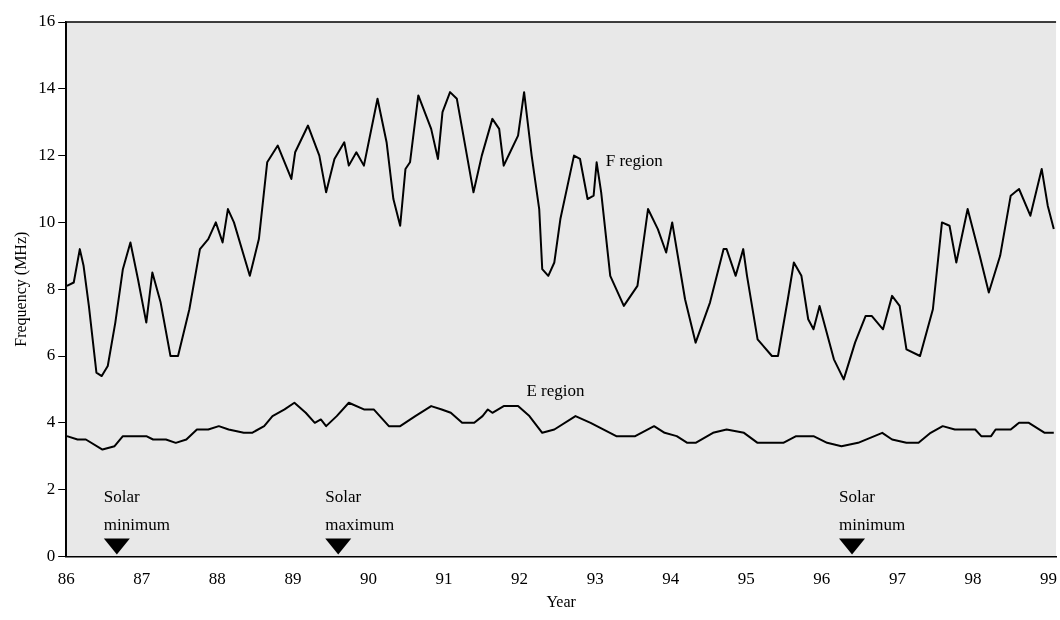 This screenshot has height=620, width=1060. What do you see at coordinates (561, 601) in the screenshot?
I see `x-axis-title: Year` at bounding box center [561, 601].